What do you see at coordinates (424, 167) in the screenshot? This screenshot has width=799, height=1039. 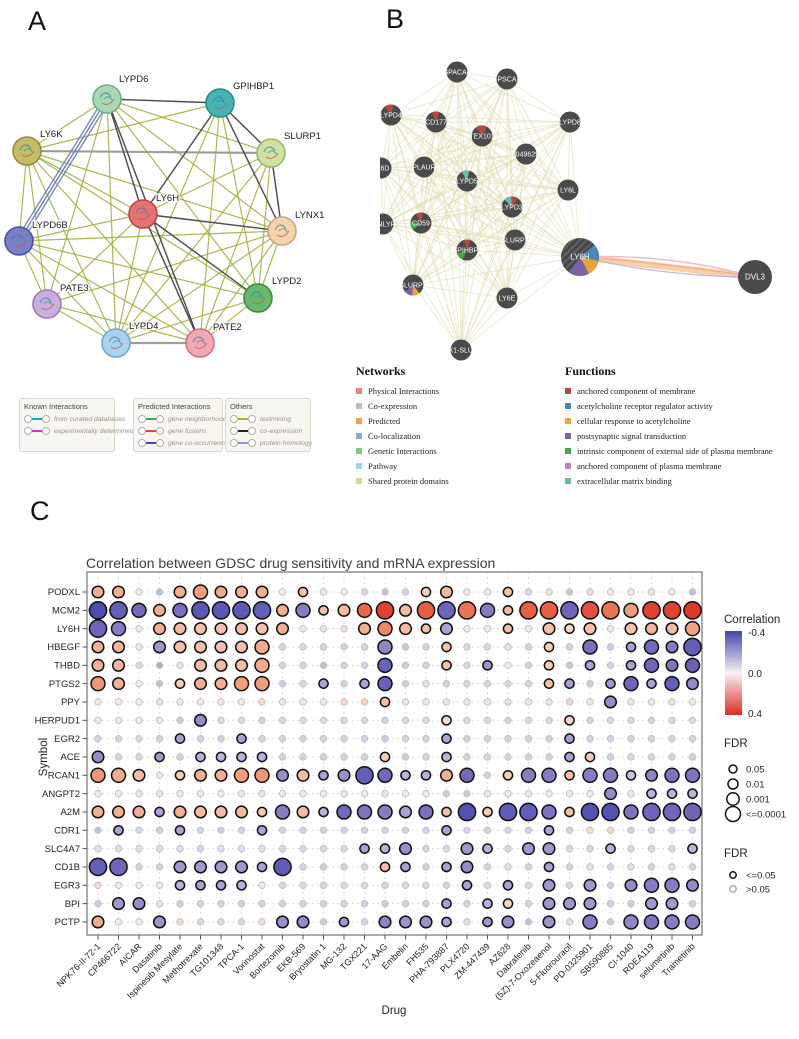 I see `genemania-node-PLAUR: PLAUR` at bounding box center [424, 167].